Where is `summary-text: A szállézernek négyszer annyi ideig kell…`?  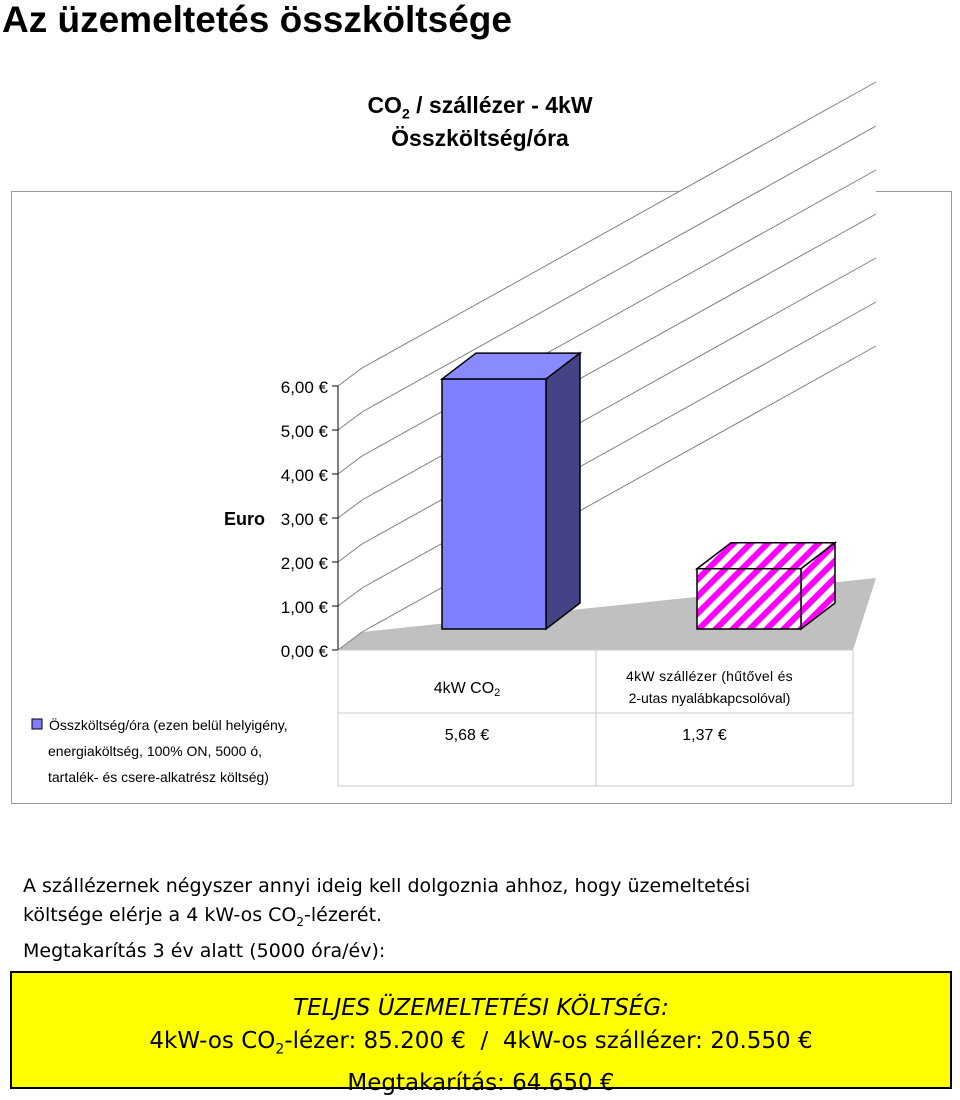 summary-text: A szállézernek négyszer annyi ideig kell… is located at coordinates (386, 919).